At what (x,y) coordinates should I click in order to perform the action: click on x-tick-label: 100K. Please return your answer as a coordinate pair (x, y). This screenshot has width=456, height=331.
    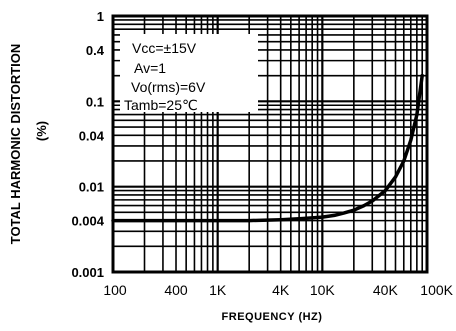
    Looking at the image, I should click on (436, 290).